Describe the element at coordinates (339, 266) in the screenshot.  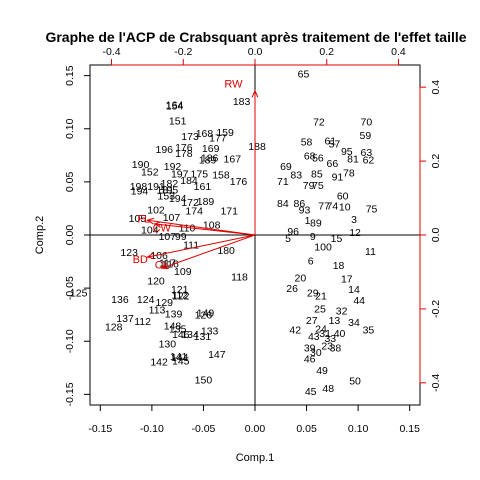
I see `observation-label: 18` at that location.